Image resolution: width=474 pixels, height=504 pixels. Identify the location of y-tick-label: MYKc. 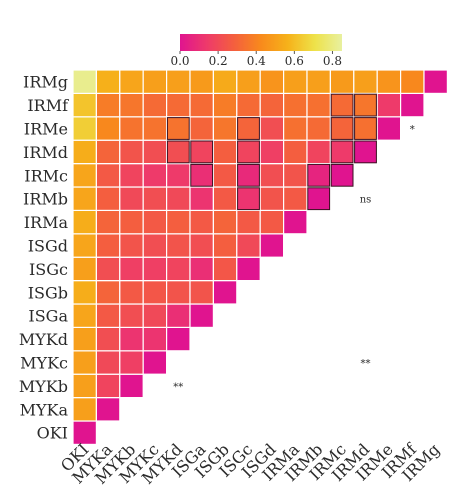
(44, 363).